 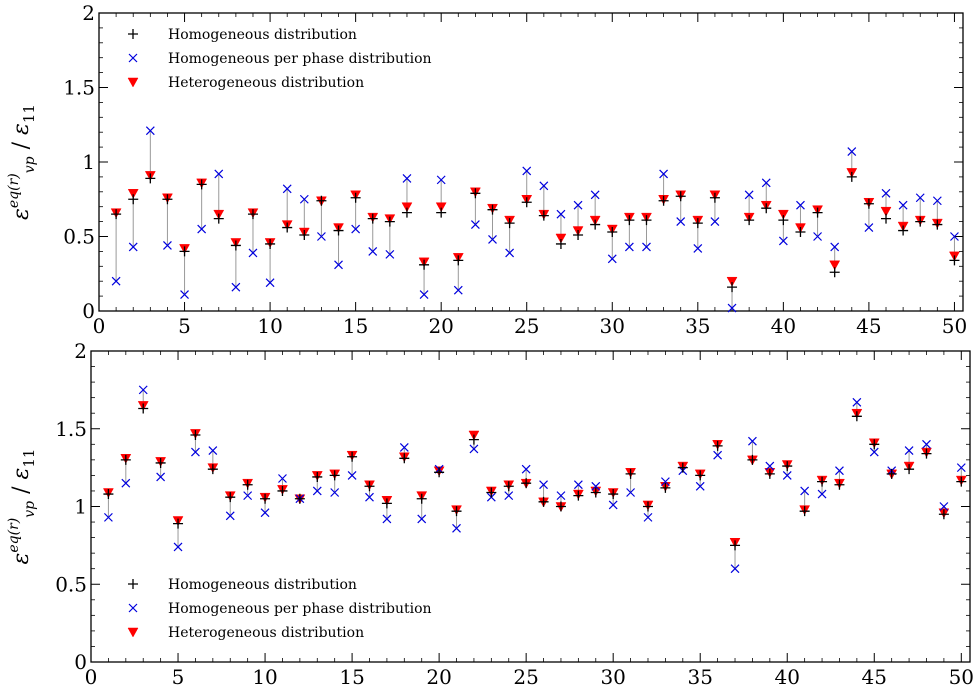 What do you see at coordinates (783, 326) in the screenshot?
I see `x-tick-label: 40` at bounding box center [783, 326].